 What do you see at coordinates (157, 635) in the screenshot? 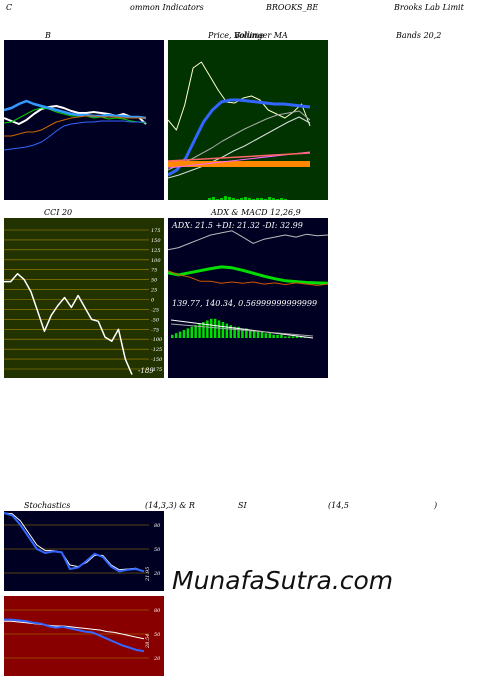
I see `rsi-tick-label: 50` at bounding box center [157, 635].